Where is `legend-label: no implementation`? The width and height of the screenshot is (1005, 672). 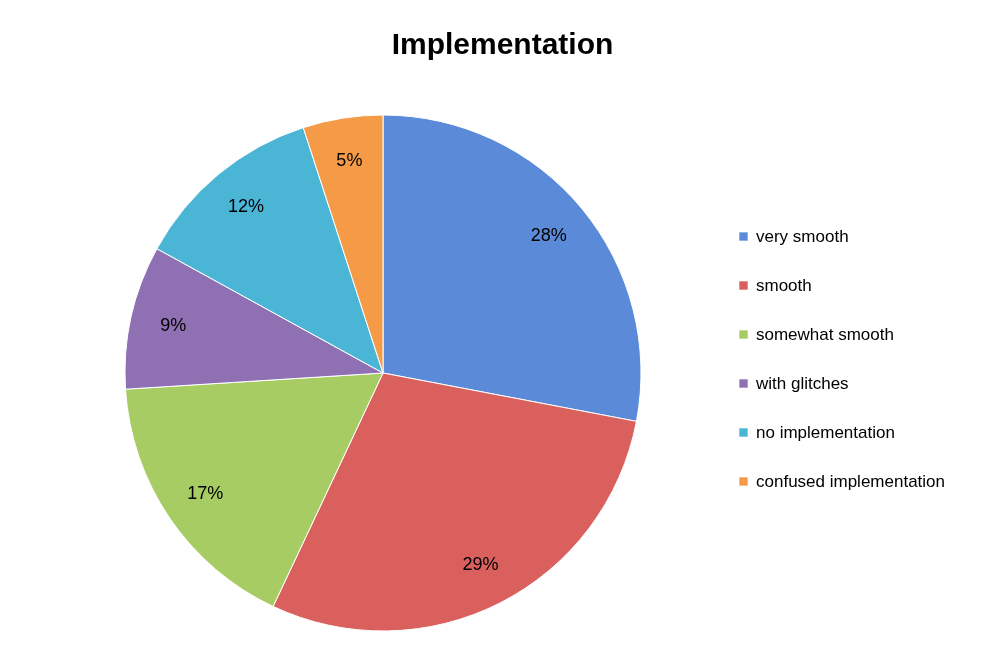
legend-label: no implementation is located at coordinates (825, 432).